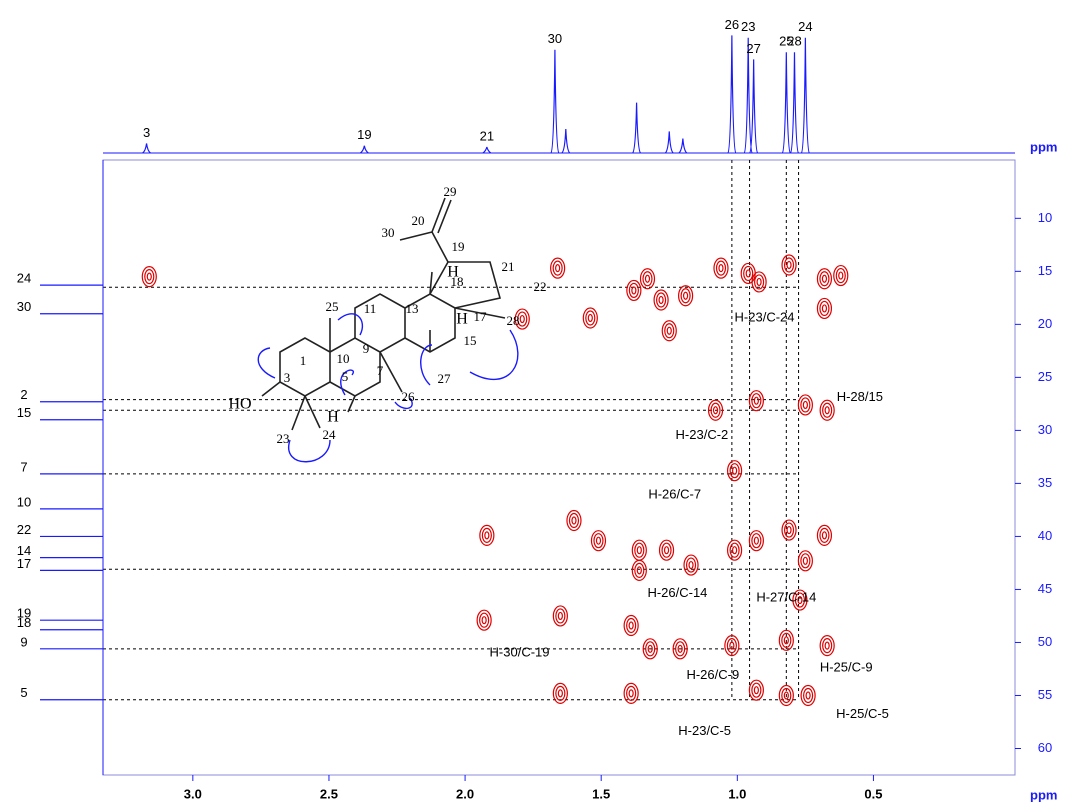 The width and height of the screenshot is (1067, 808). I want to click on spectrum-peak-label: 28, so click(794, 41).